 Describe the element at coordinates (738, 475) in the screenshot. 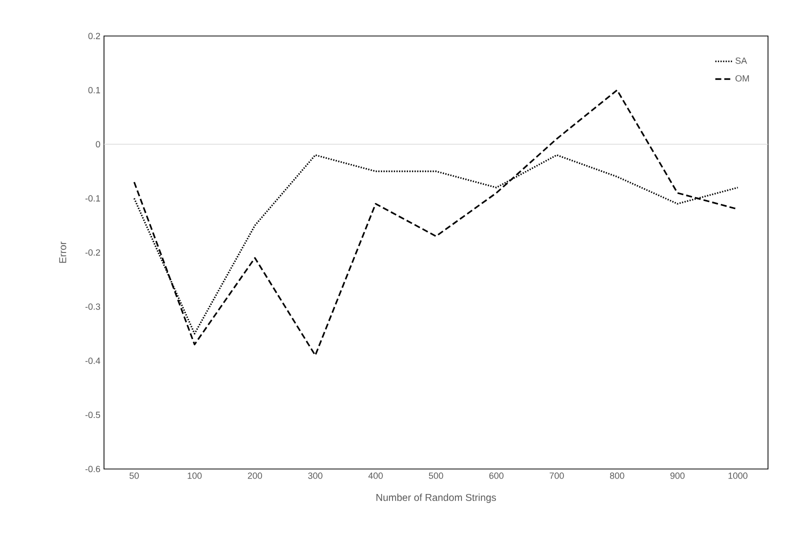

I see `x-tick-label: 1000` at that location.